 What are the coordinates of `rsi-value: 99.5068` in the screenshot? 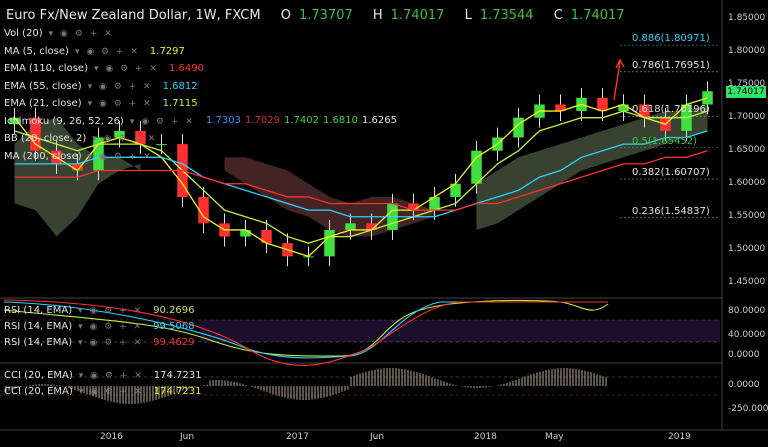 It's located at (174, 326).